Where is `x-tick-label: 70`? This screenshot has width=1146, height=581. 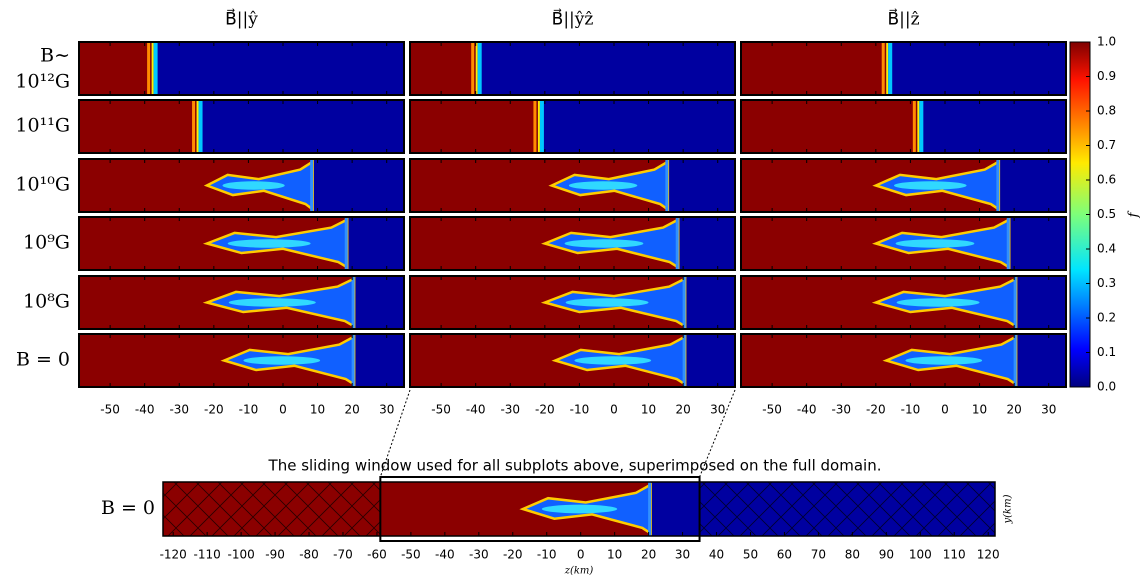
x-tick-label: 70 is located at coordinates (818, 555).